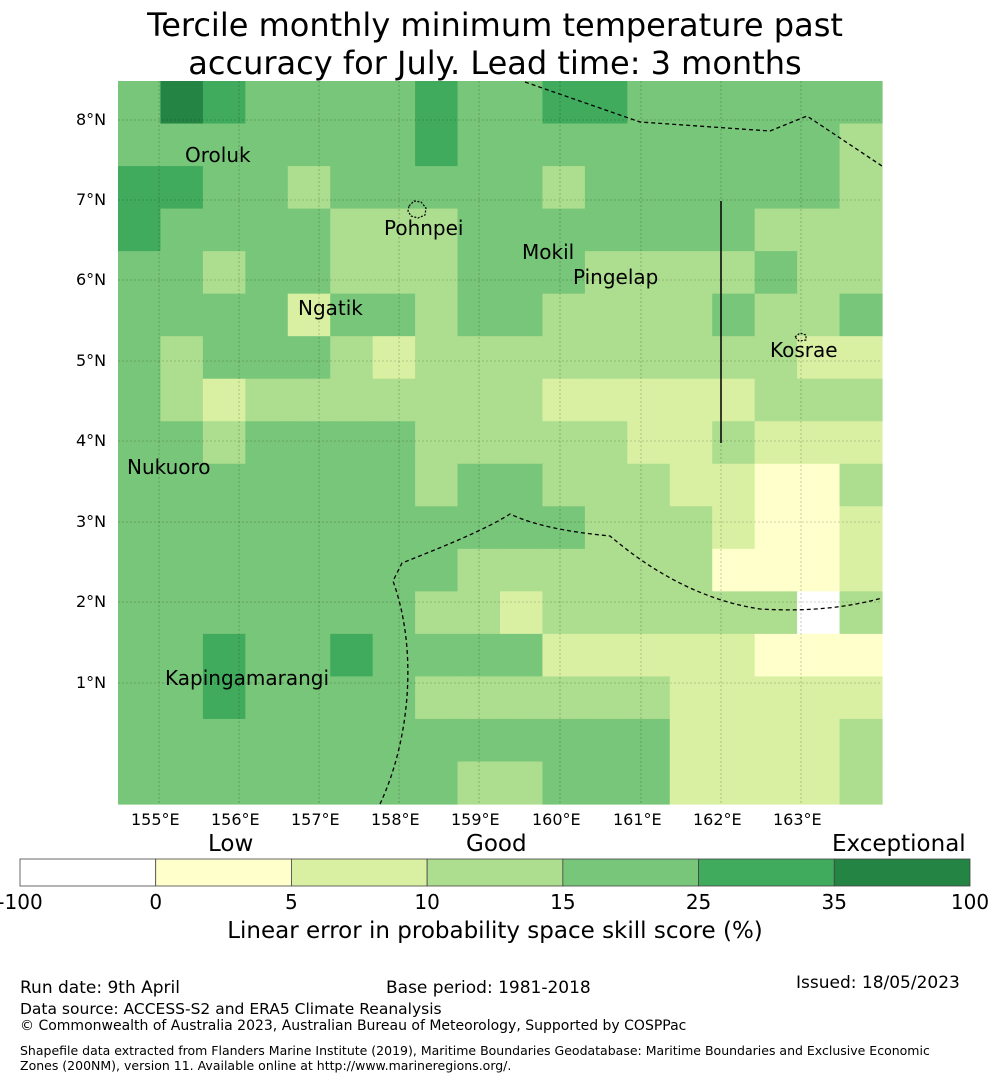 The width and height of the screenshot is (990, 1080). What do you see at coordinates (231, 844) in the screenshot?
I see `colorbar-category-low: Low` at bounding box center [231, 844].